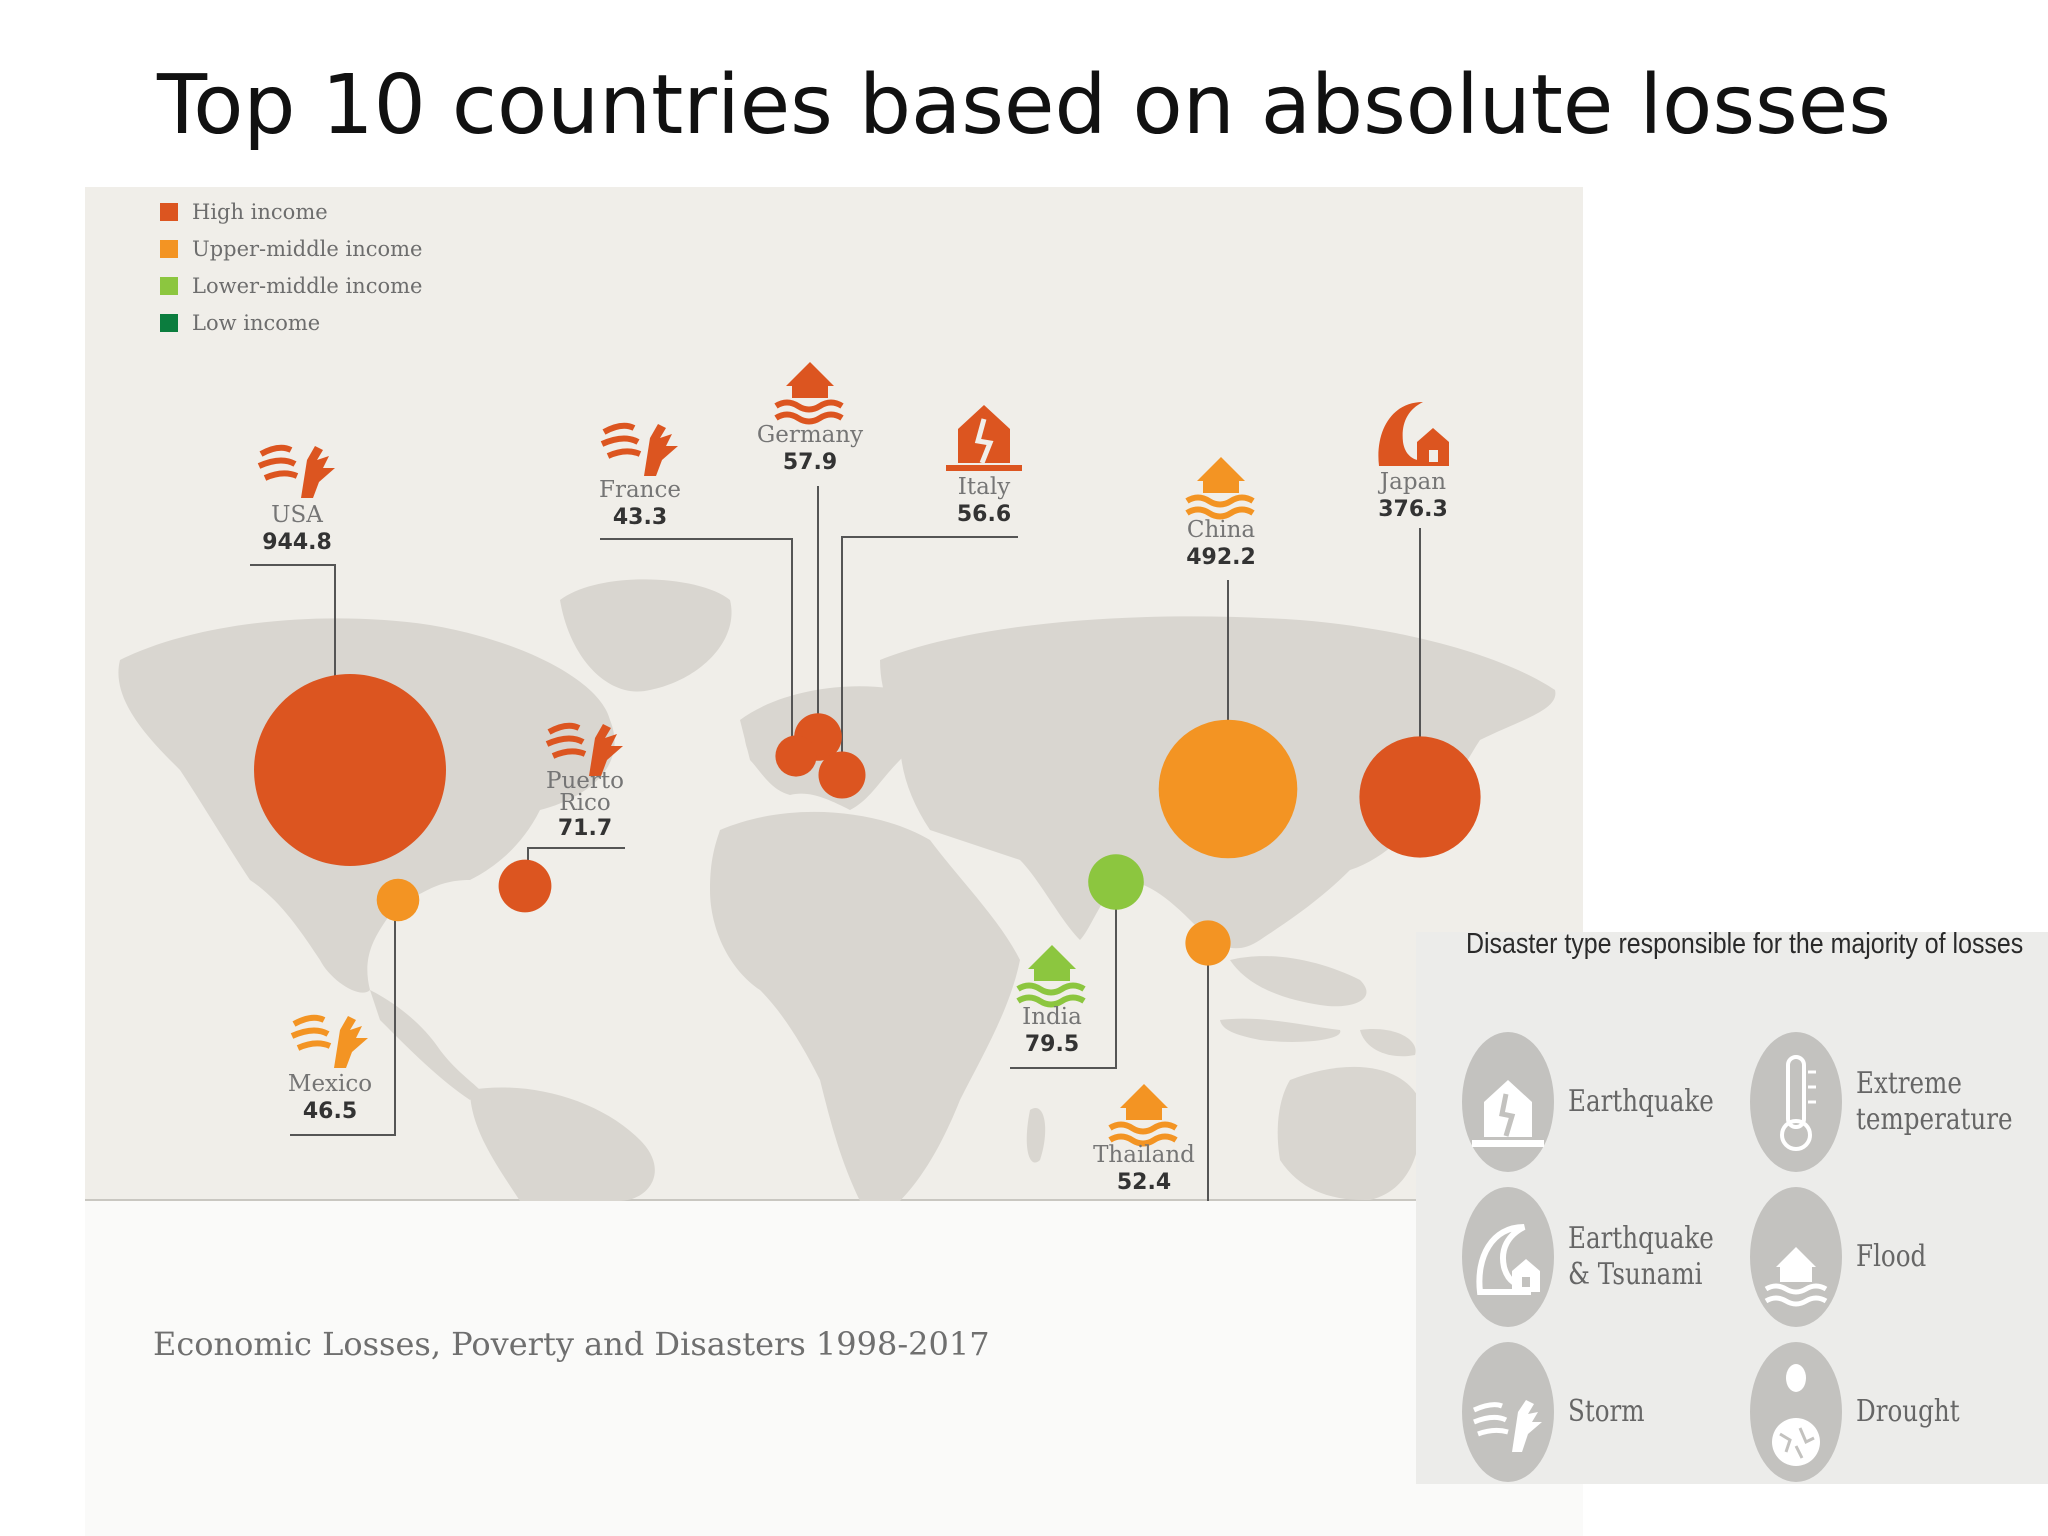 Image resolution: width=2048 pixels, height=1536 pixels. I want to click on land-uk, so click(757, 747).